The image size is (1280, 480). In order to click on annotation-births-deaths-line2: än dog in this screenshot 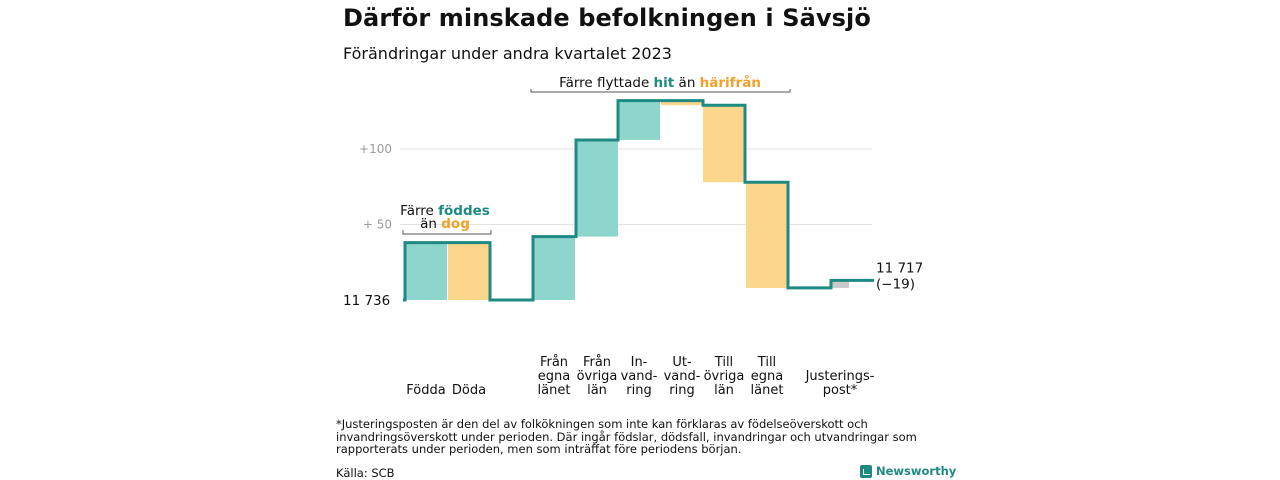, I will do `click(445, 224)`.